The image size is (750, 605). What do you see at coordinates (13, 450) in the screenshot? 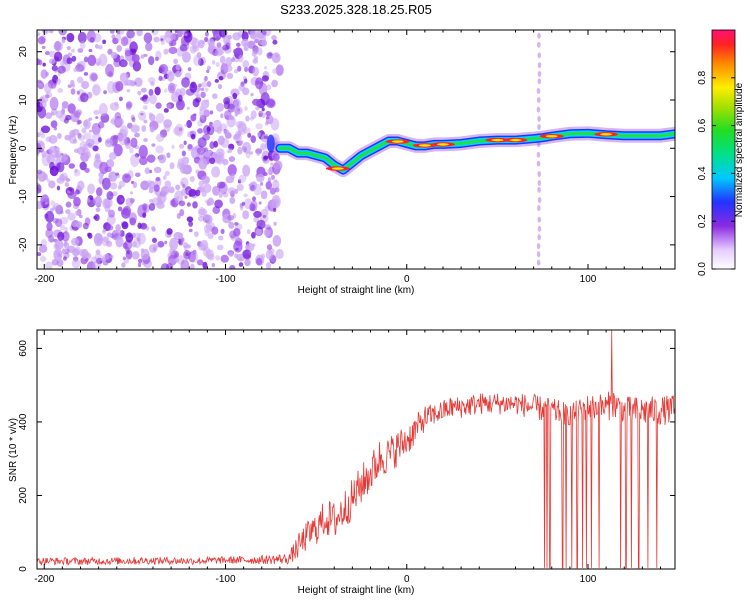
I see `snr-y-label: SNR (10 * v/v)` at bounding box center [13, 450].